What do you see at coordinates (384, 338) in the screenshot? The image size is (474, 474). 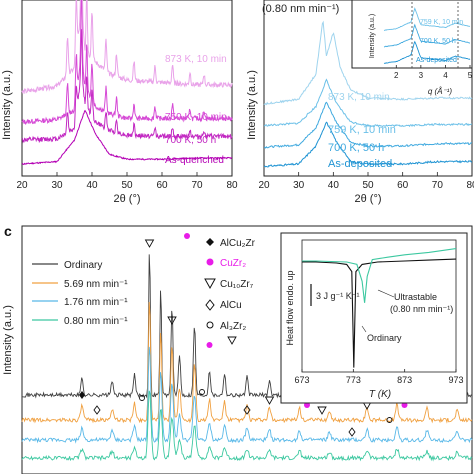 I see `inset-c-ann-ordinary: Ordinary` at bounding box center [384, 338].